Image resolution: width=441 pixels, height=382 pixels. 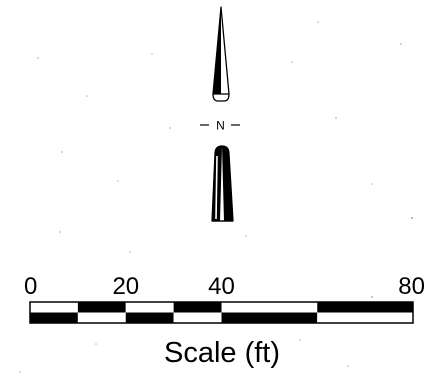 I want to click on scale-tick-label-40: 40, so click(x=221, y=286).